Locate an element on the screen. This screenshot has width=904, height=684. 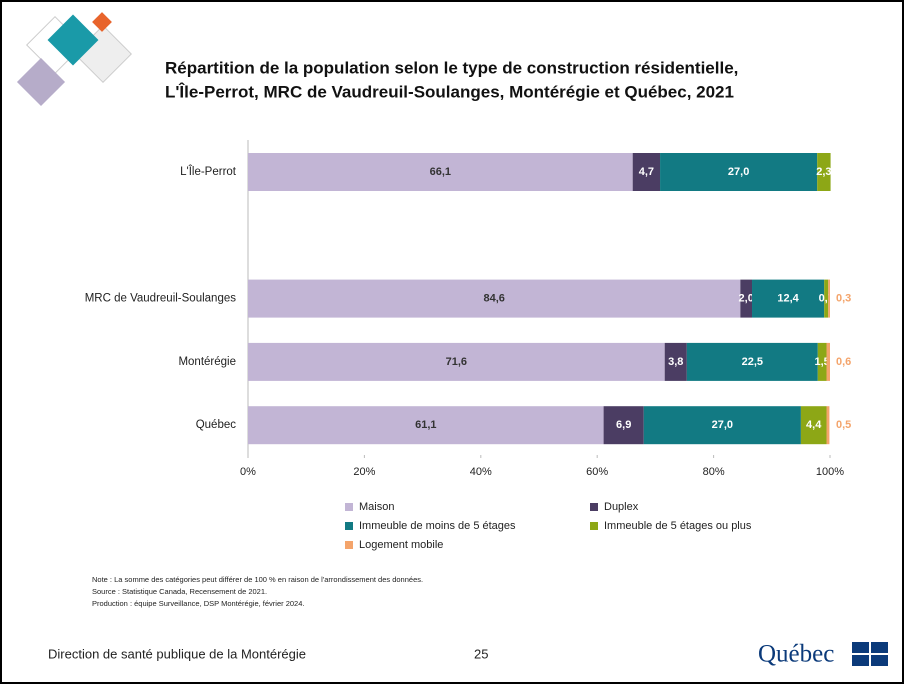
x-tick-label: 60% is located at coordinates (597, 472).